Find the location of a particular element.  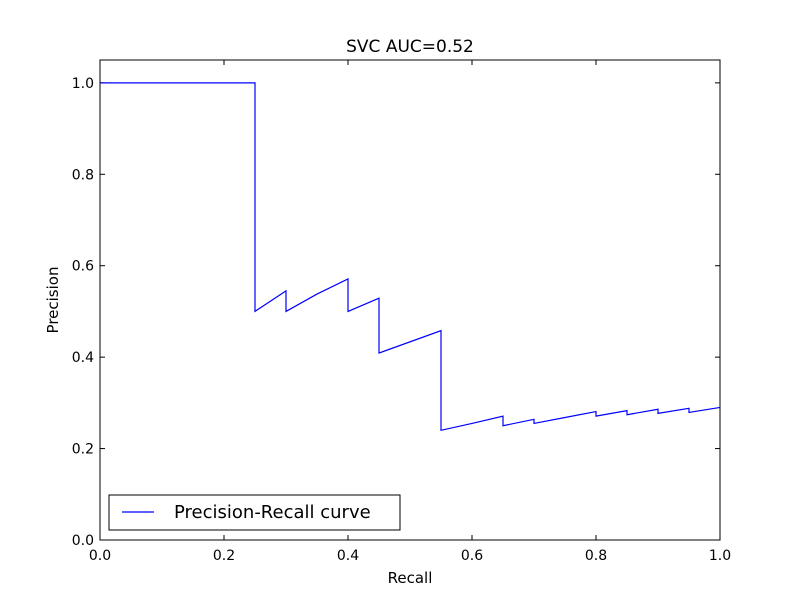

y-tick-label: 0.4 is located at coordinates (83, 358).